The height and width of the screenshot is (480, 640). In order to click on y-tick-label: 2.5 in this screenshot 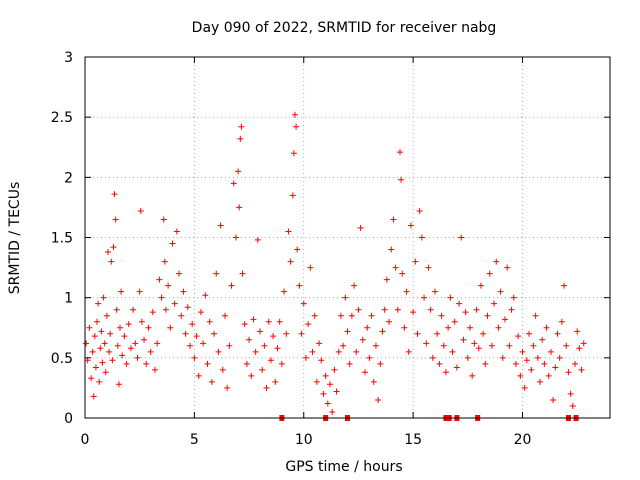, I will do `click(62, 118)`.